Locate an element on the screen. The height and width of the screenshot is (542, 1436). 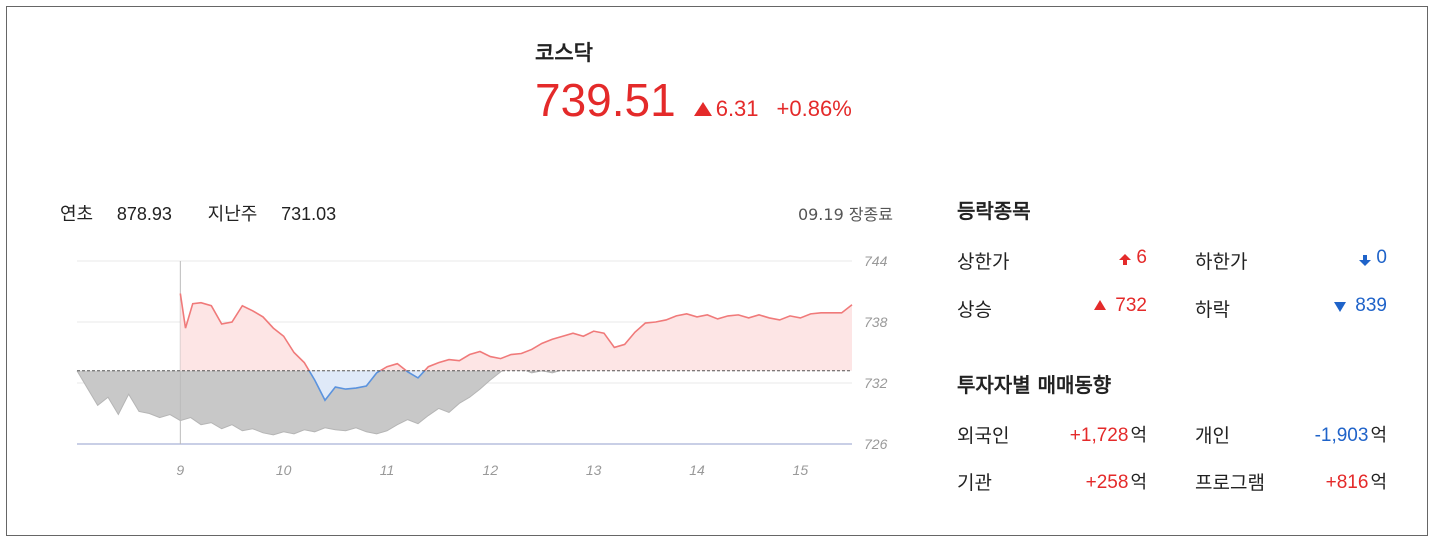
foreign-amount: +1,728 억 is located at coordinates (1108, 434).